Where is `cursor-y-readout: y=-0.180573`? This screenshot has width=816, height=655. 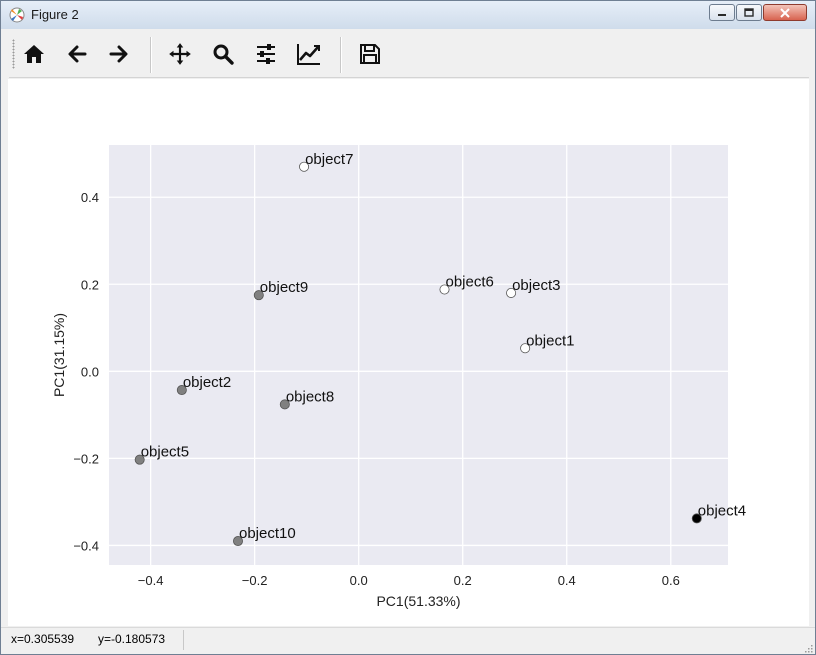 cursor-y-readout: y=-0.180573 is located at coordinates (132, 639).